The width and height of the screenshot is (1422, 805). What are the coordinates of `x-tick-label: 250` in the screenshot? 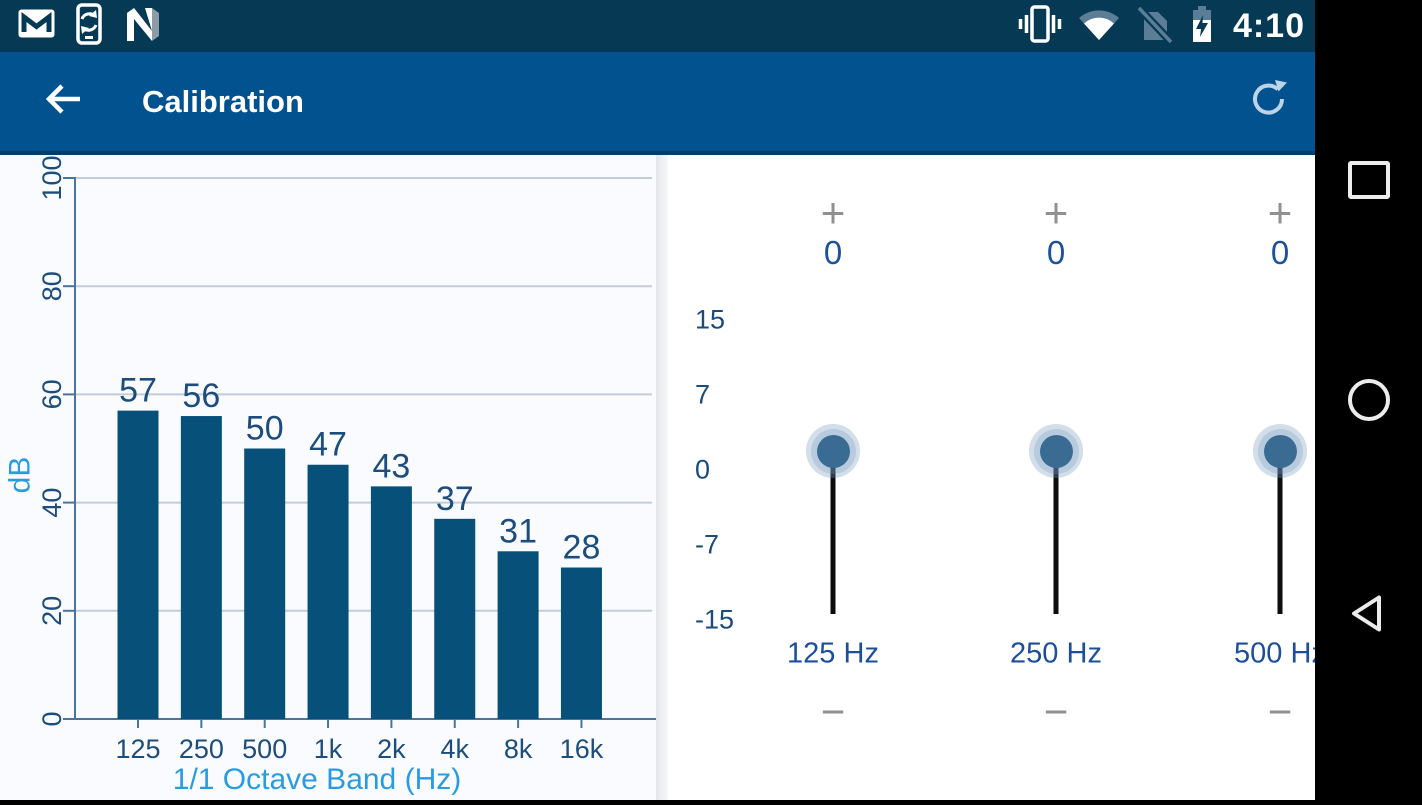 It's located at (201, 749).